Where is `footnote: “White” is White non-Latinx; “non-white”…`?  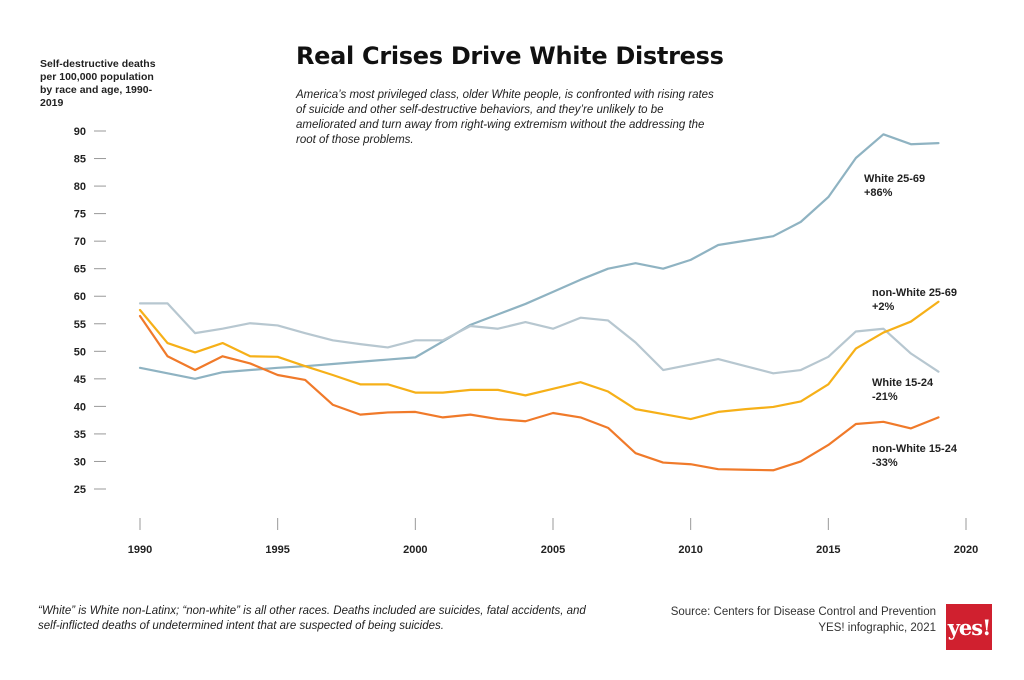 footnote: “White” is White non-Latinx; “non-white”… is located at coordinates (312, 618).